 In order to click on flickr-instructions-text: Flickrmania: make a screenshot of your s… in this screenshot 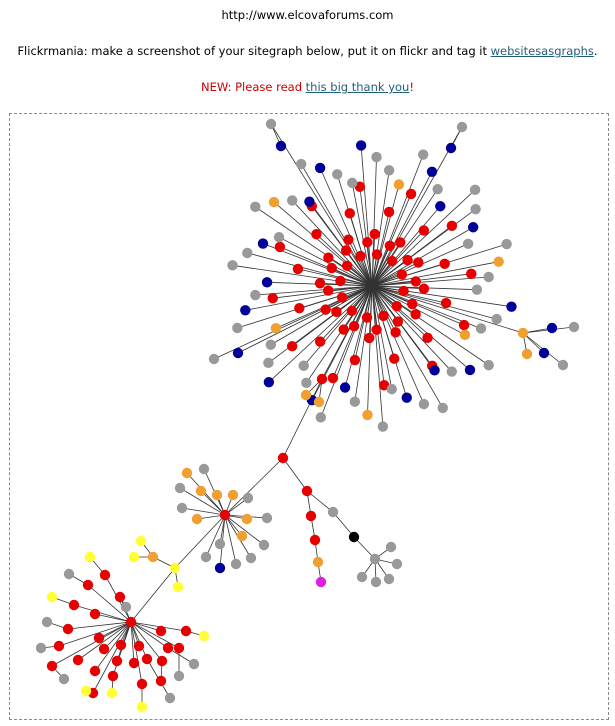, I will do `click(254, 51)`.